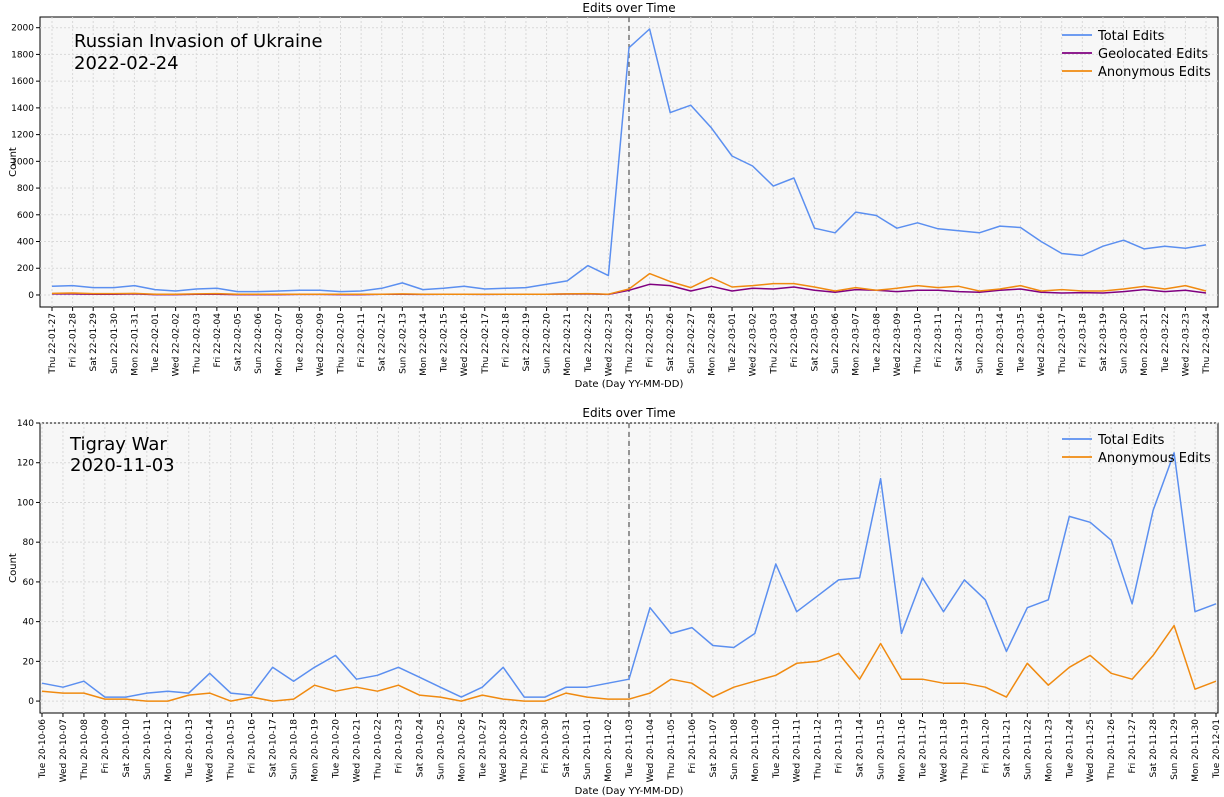 This screenshot has width=1224, height=797. What do you see at coordinates (85, 750) in the screenshot?
I see `x-tick-label: Thu 20-10-08` at bounding box center [85, 750].